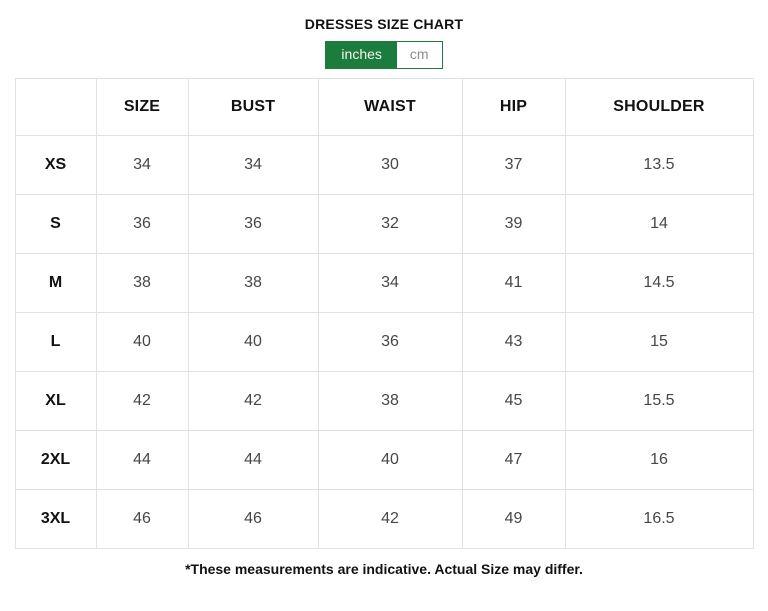 The width and height of the screenshot is (768, 611). What do you see at coordinates (390, 401) in the screenshot?
I see `cell-waist: 38` at bounding box center [390, 401].